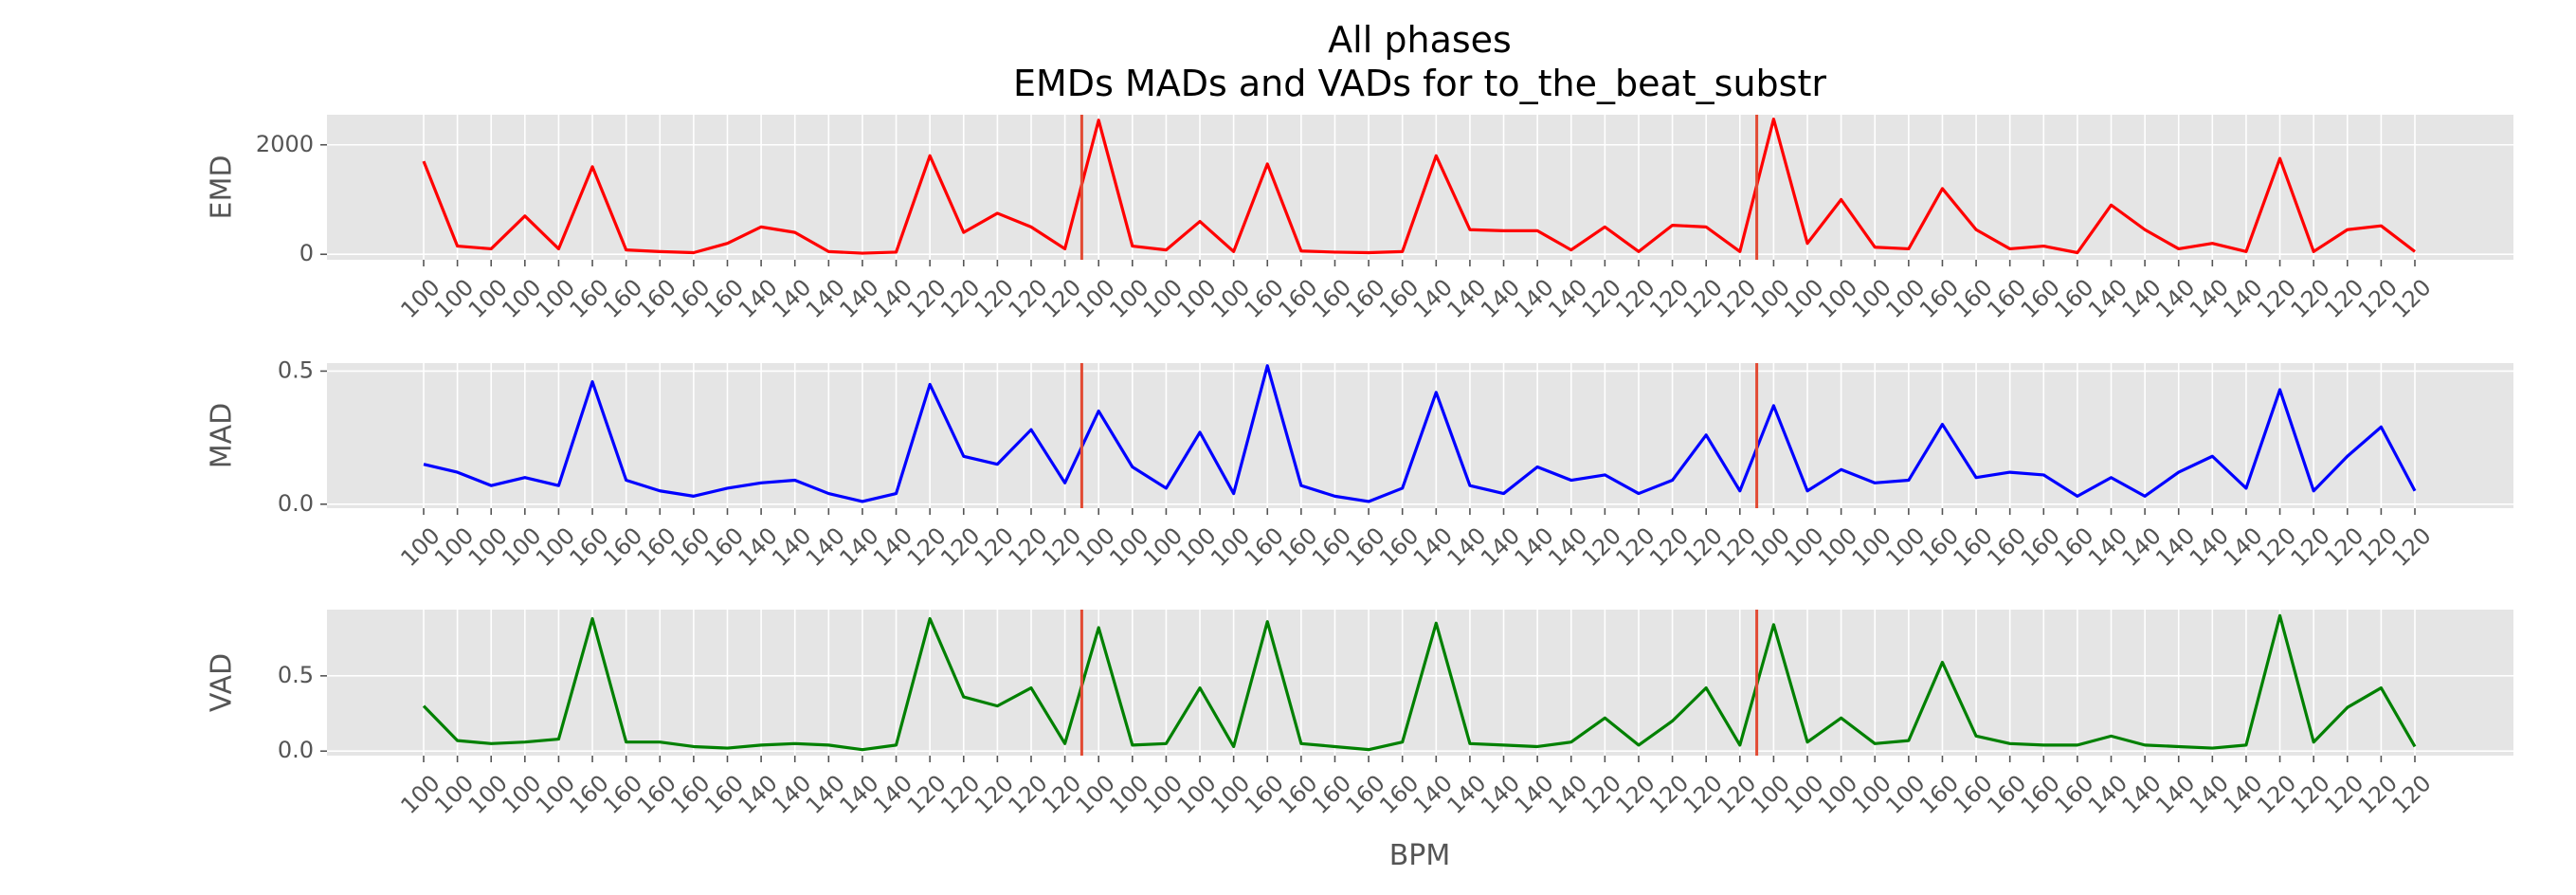 This screenshot has height=895, width=2576. I want to click on x-axis-label: BPM, so click(1420, 855).